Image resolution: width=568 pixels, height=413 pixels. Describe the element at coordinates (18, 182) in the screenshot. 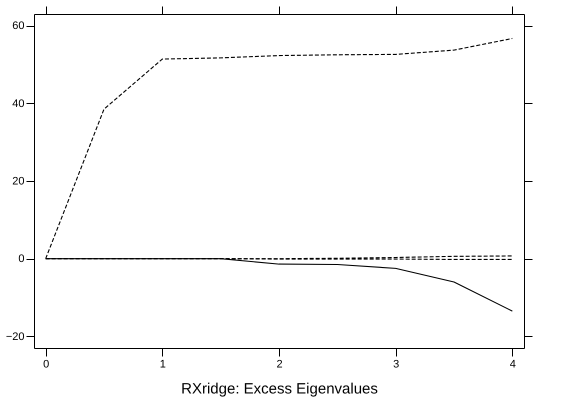

I see `y-tick-label: 20` at that location.